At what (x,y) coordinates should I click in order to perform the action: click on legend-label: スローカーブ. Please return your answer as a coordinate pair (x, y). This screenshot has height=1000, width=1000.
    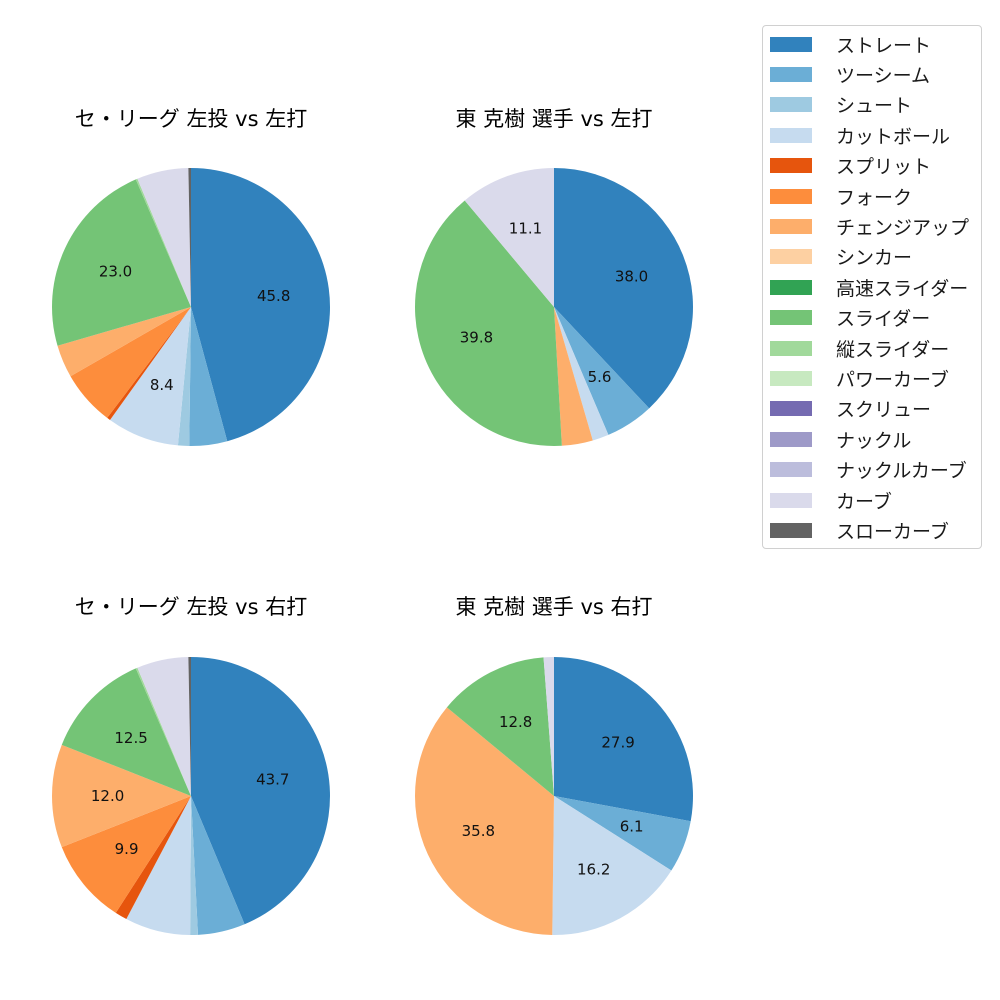
    Looking at the image, I should click on (892, 531).